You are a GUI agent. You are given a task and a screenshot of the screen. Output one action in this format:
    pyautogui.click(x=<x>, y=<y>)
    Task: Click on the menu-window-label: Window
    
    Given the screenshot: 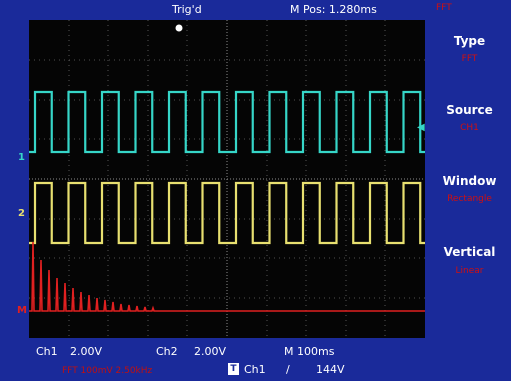 What is the action you would take?
    pyautogui.click(x=469, y=181)
    